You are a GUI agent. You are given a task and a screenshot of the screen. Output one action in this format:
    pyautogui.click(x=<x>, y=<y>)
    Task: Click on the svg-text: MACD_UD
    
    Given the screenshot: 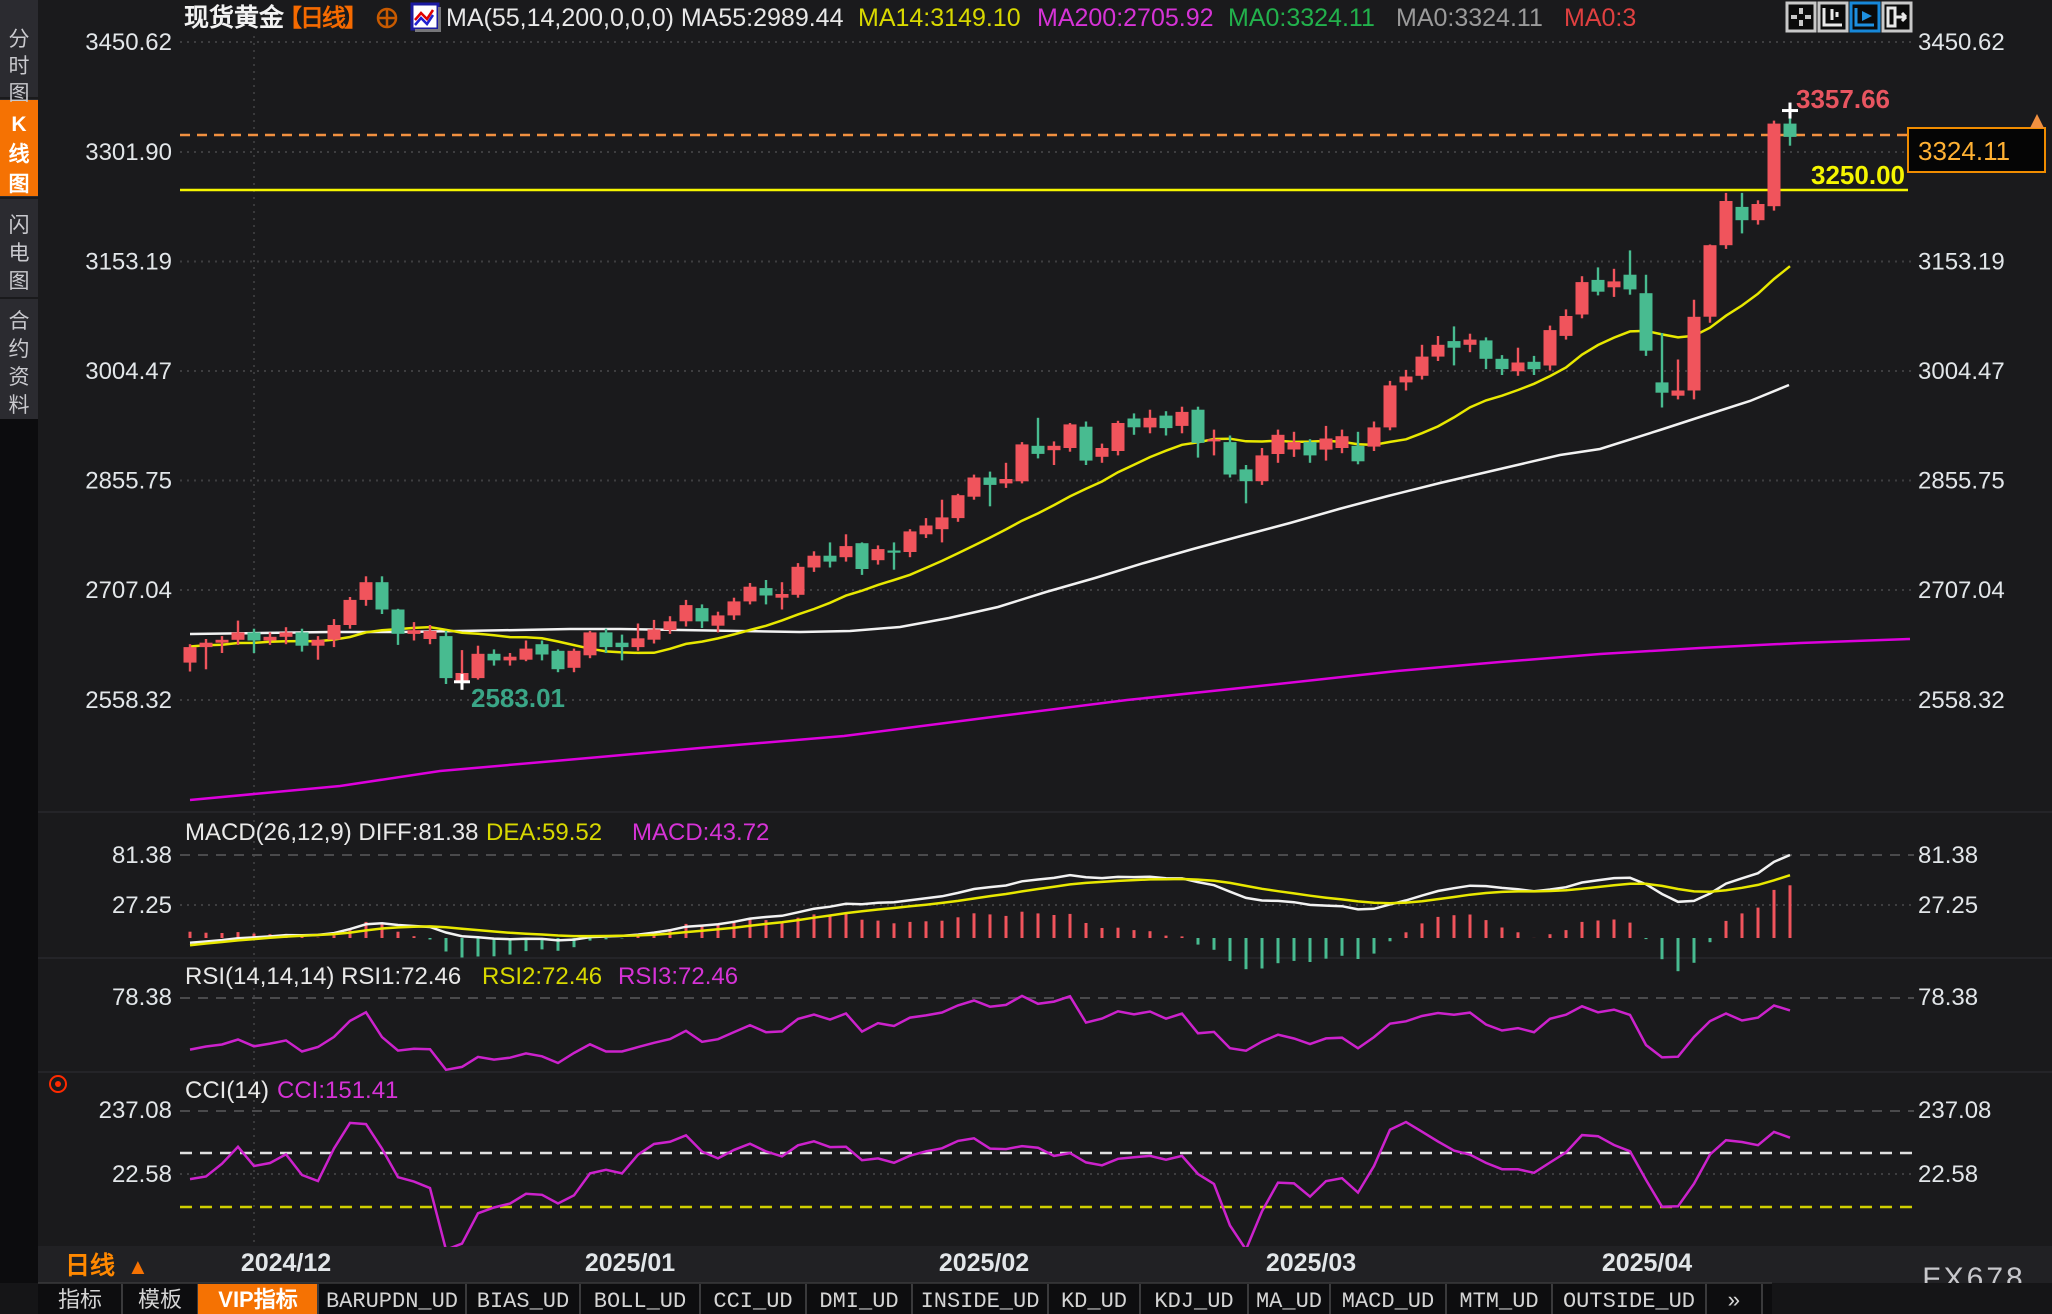 What is the action you would take?
    pyautogui.click(x=1388, y=1301)
    